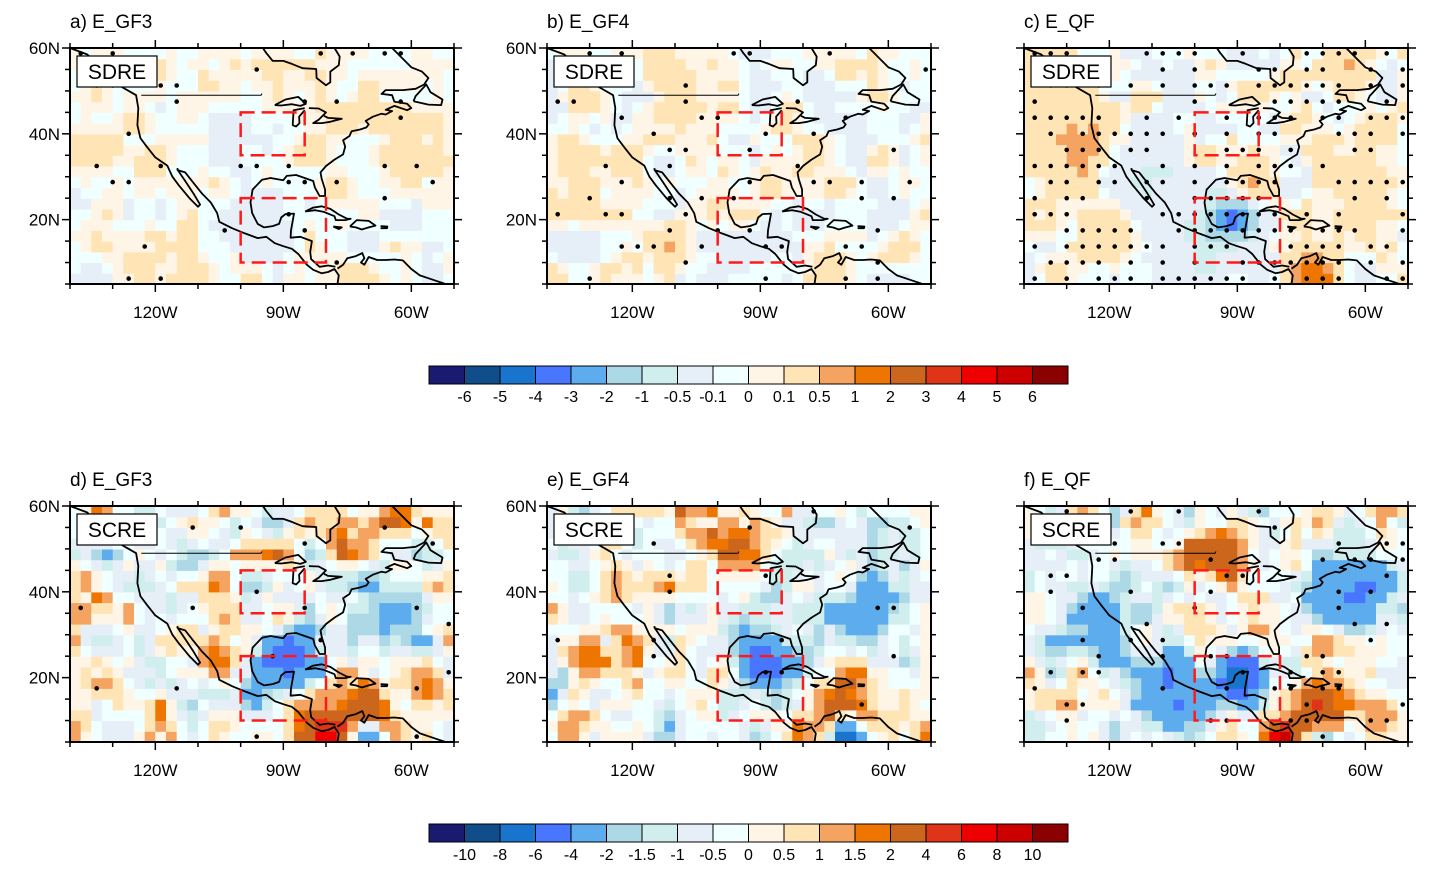 Image resolution: width=1429 pixels, height=872 pixels. Describe the element at coordinates (155, 312) in the screenshot. I see `x-tick-label: 120W` at that location.